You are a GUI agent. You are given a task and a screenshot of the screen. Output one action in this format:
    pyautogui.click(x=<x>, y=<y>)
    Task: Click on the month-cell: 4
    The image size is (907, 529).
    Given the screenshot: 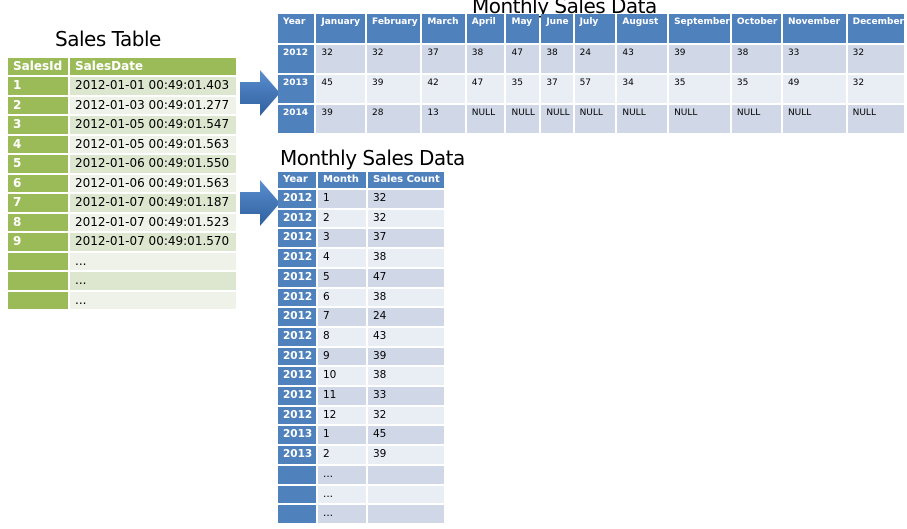 What is the action you would take?
    pyautogui.click(x=342, y=258)
    